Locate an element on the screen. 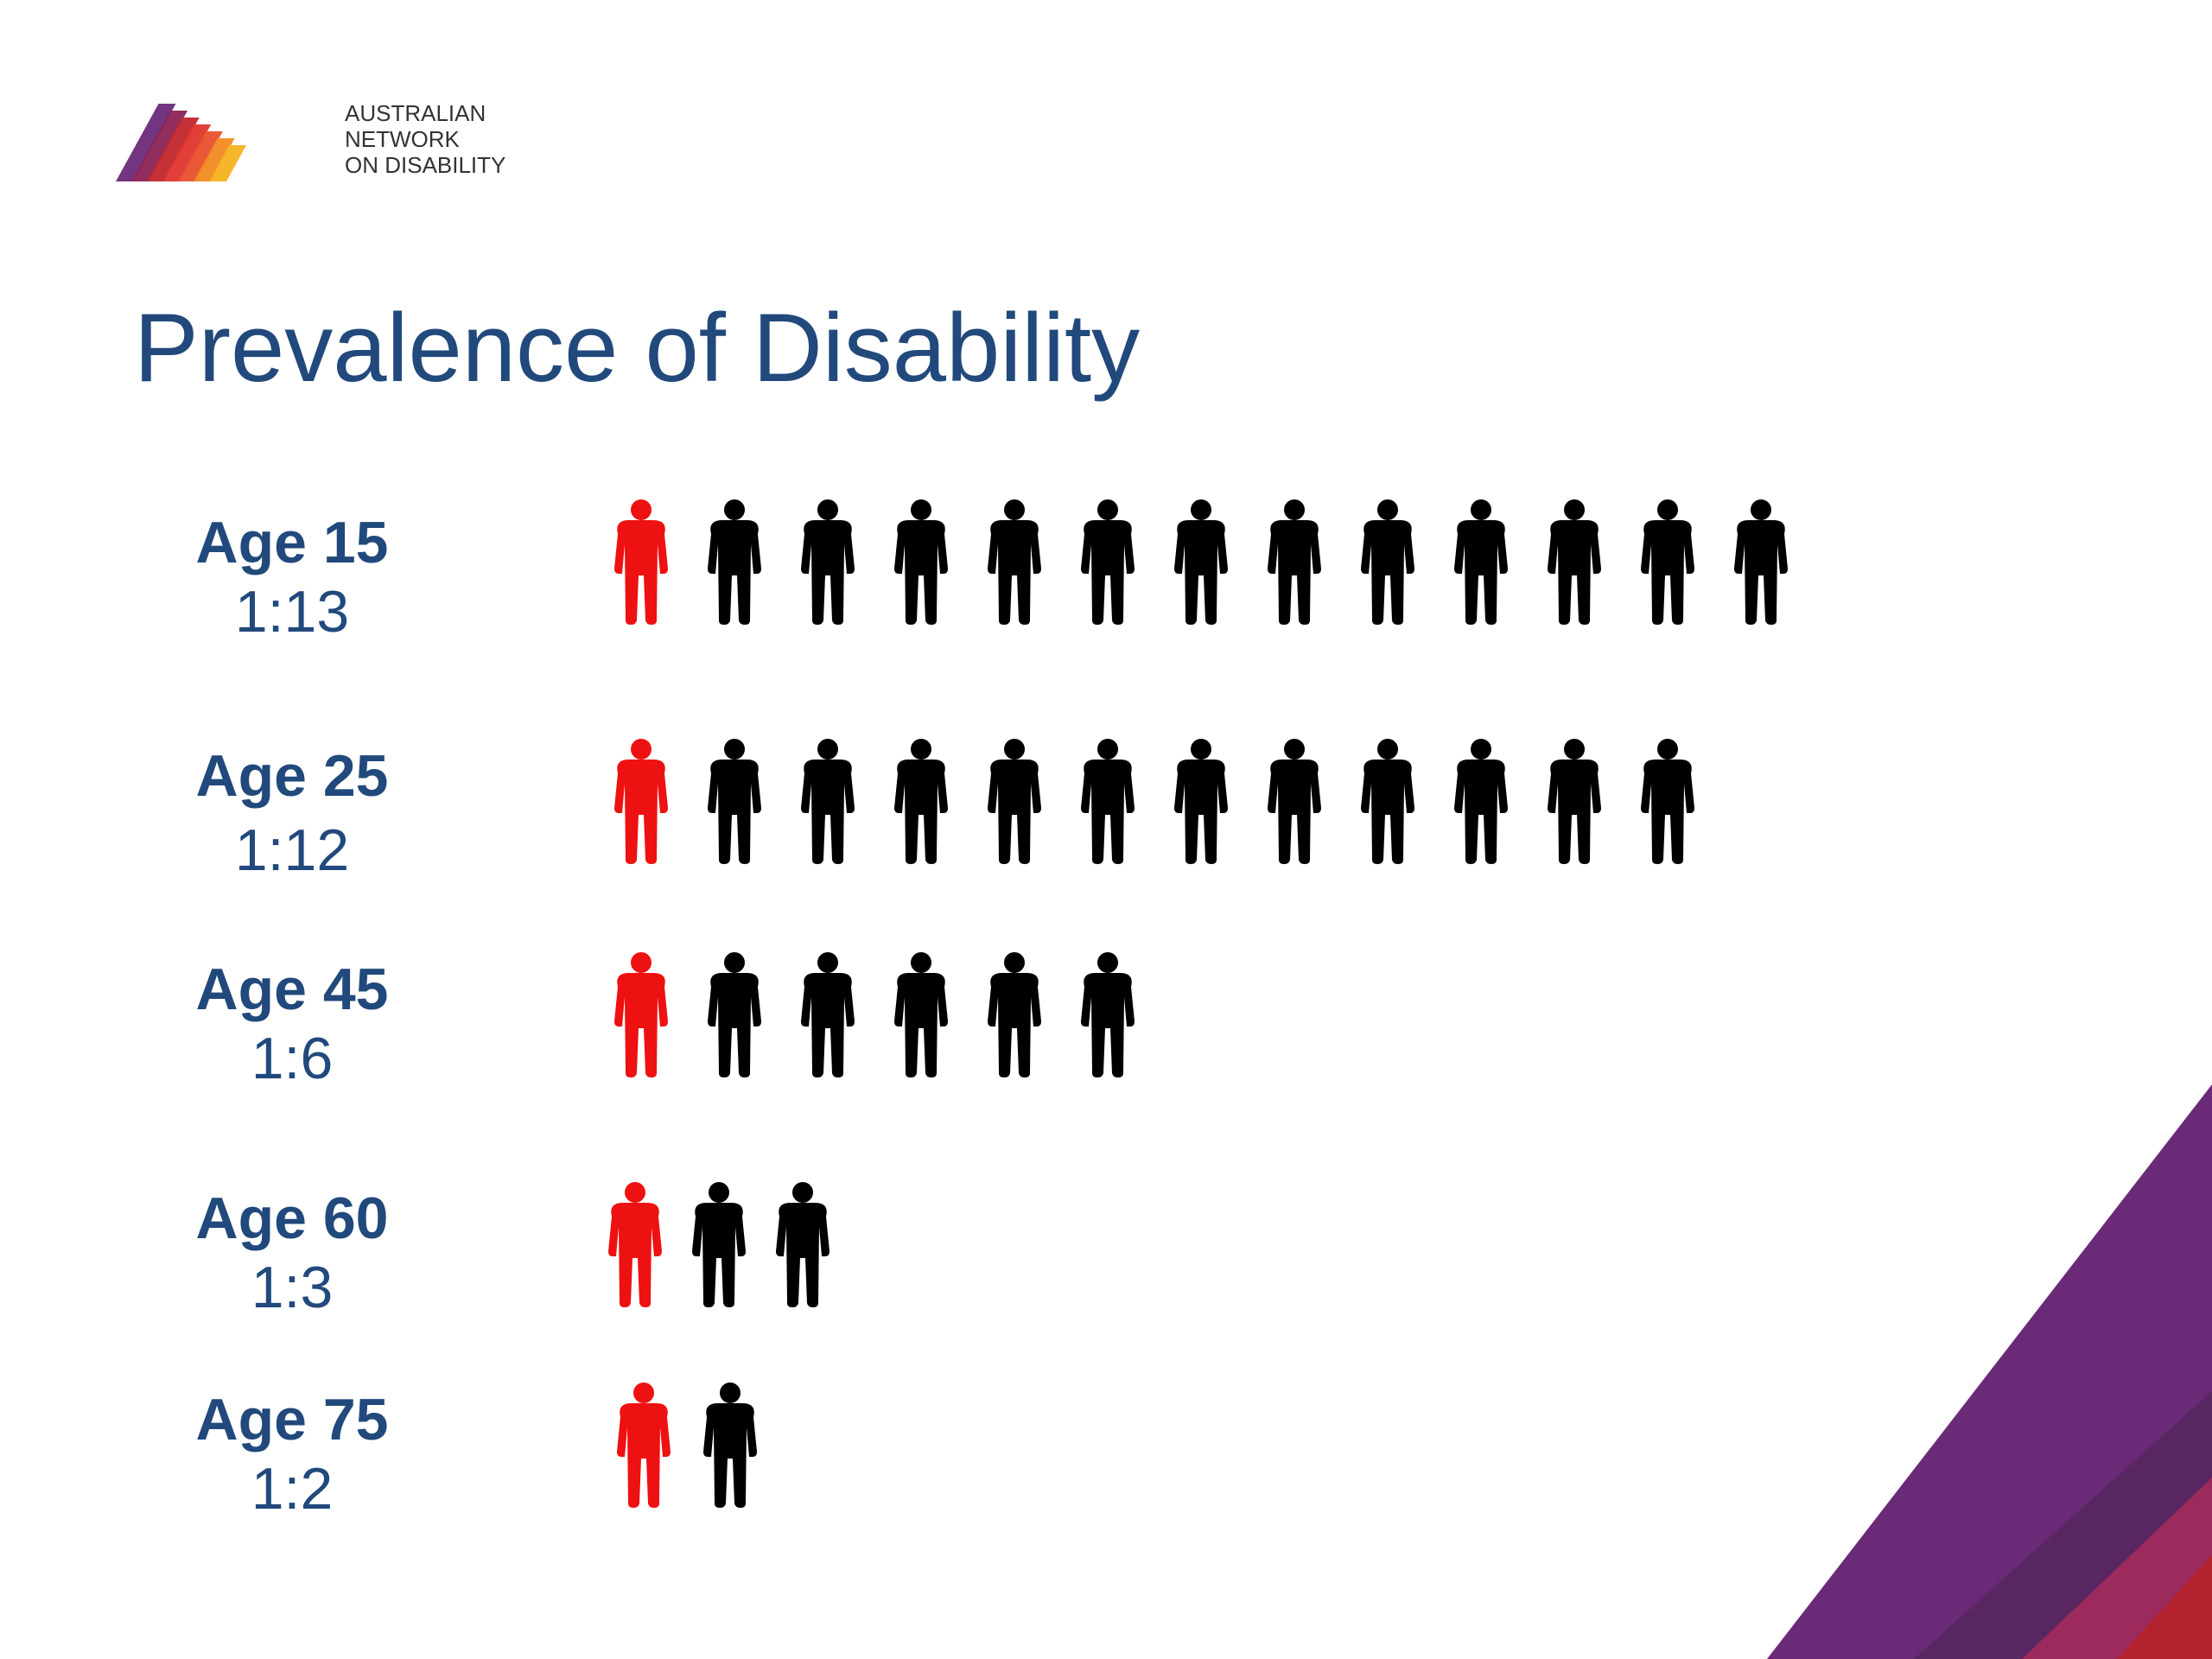 The image size is (2212, 1659). ratio-label: 1:12 is located at coordinates (292, 850).